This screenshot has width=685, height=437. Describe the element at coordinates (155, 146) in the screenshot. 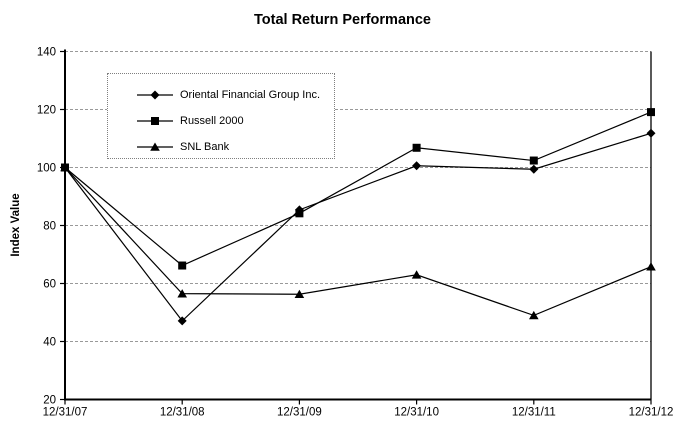

I see `triangle-marker-icon` at that location.